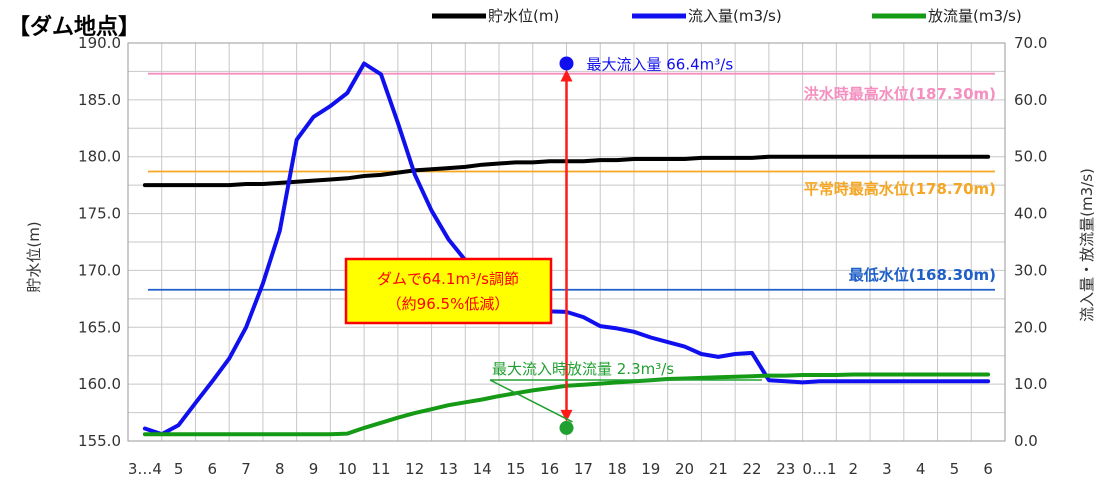  Describe the element at coordinates (347, 469) in the screenshot. I see `x-tick-label: 10` at that location.